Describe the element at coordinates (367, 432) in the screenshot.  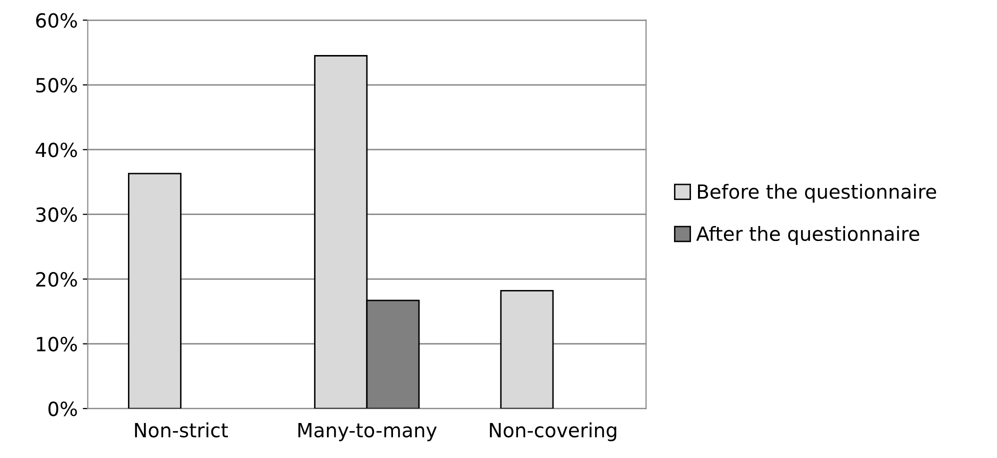
I see `x-tick-label: Many-to-many` at that location.